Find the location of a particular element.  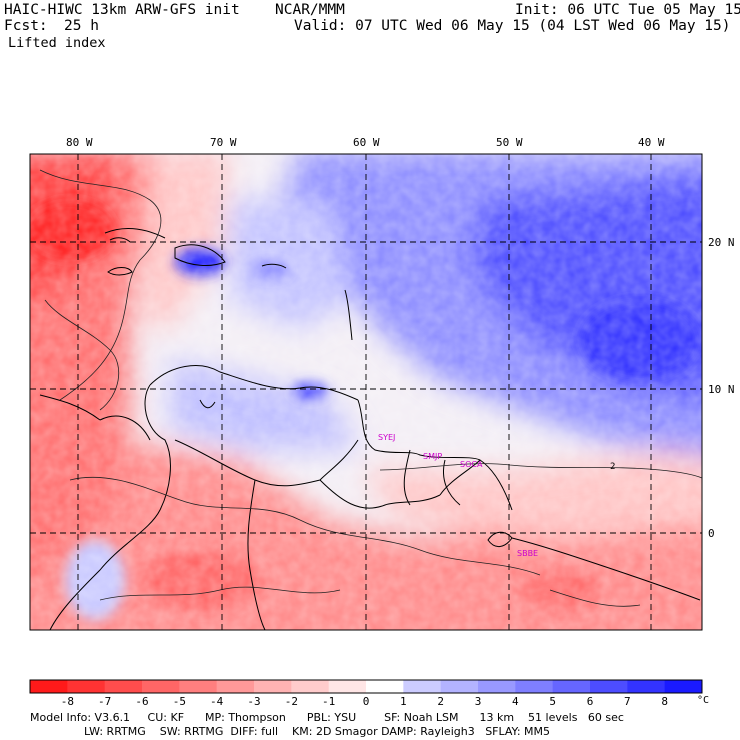

colorbar-frame is located at coordinates (366, 686).